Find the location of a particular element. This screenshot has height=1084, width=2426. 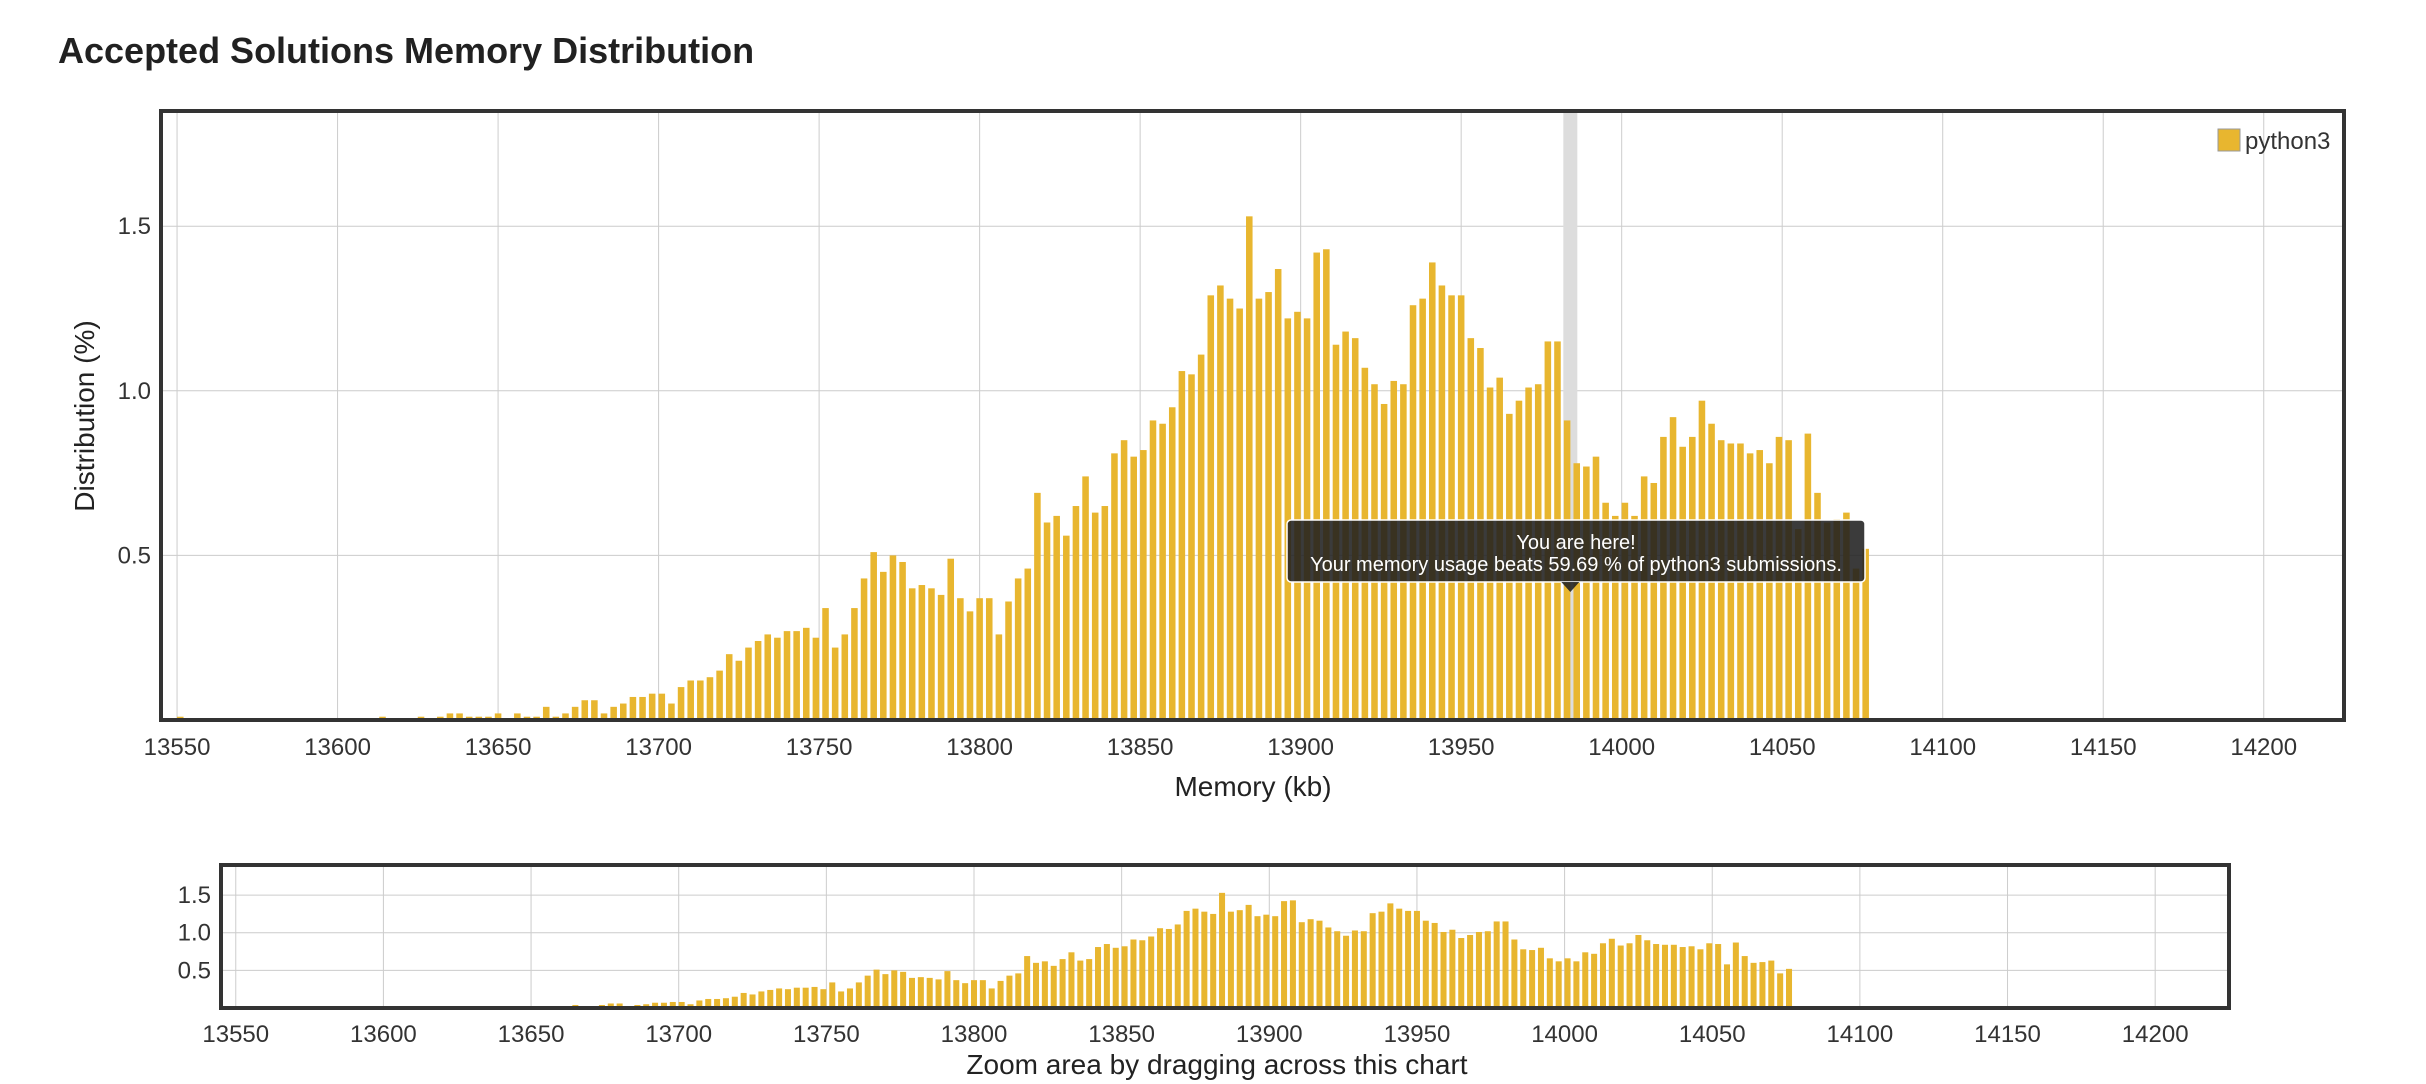

legend: python3 is located at coordinates (2273, 141).